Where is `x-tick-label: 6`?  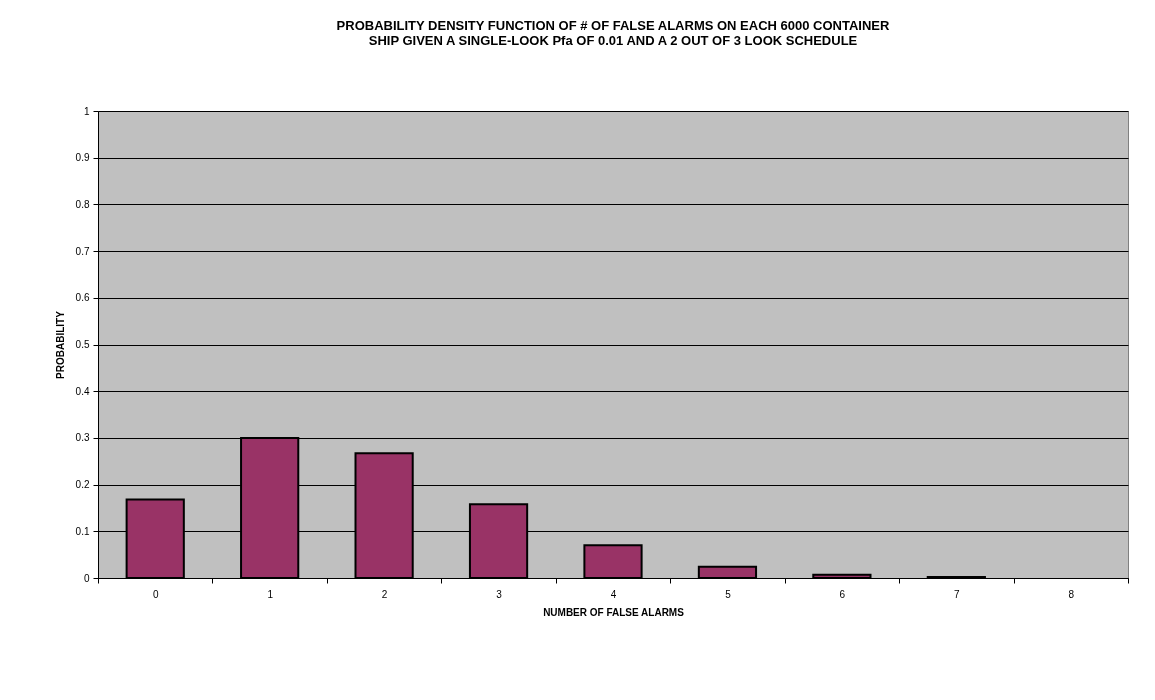
x-tick-label: 6 is located at coordinates (842, 594).